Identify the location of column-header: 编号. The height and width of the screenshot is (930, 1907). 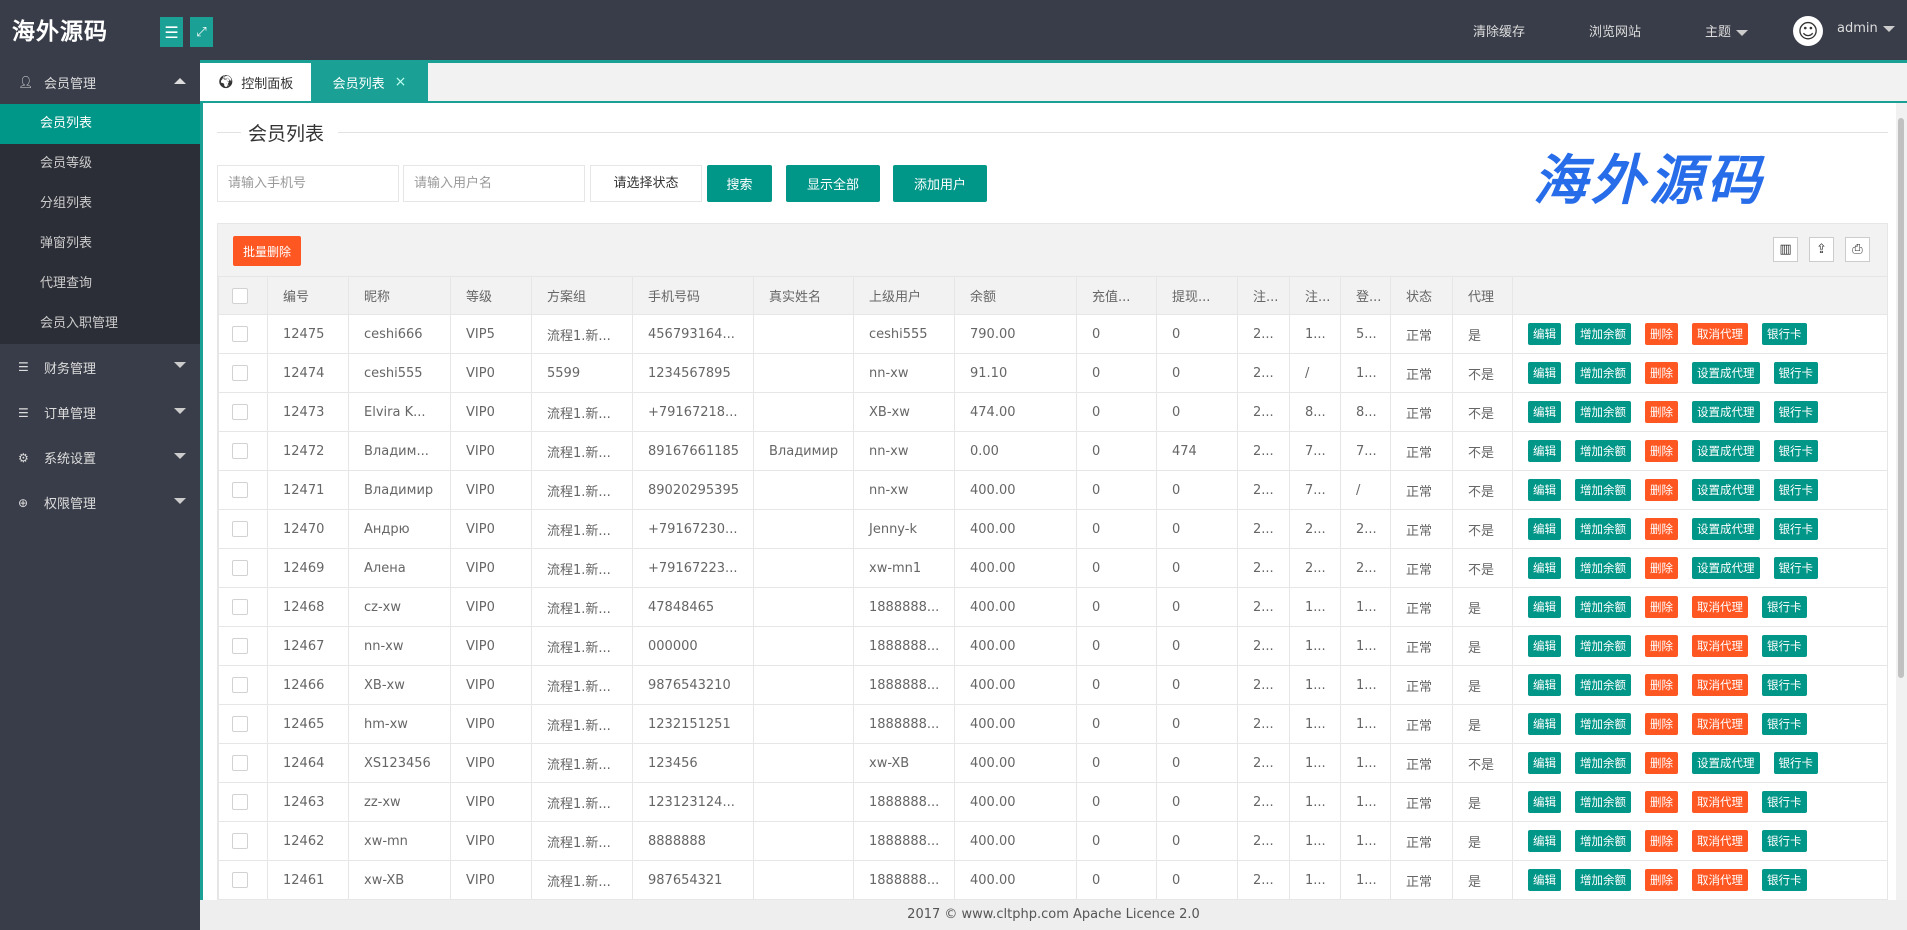
(308, 295).